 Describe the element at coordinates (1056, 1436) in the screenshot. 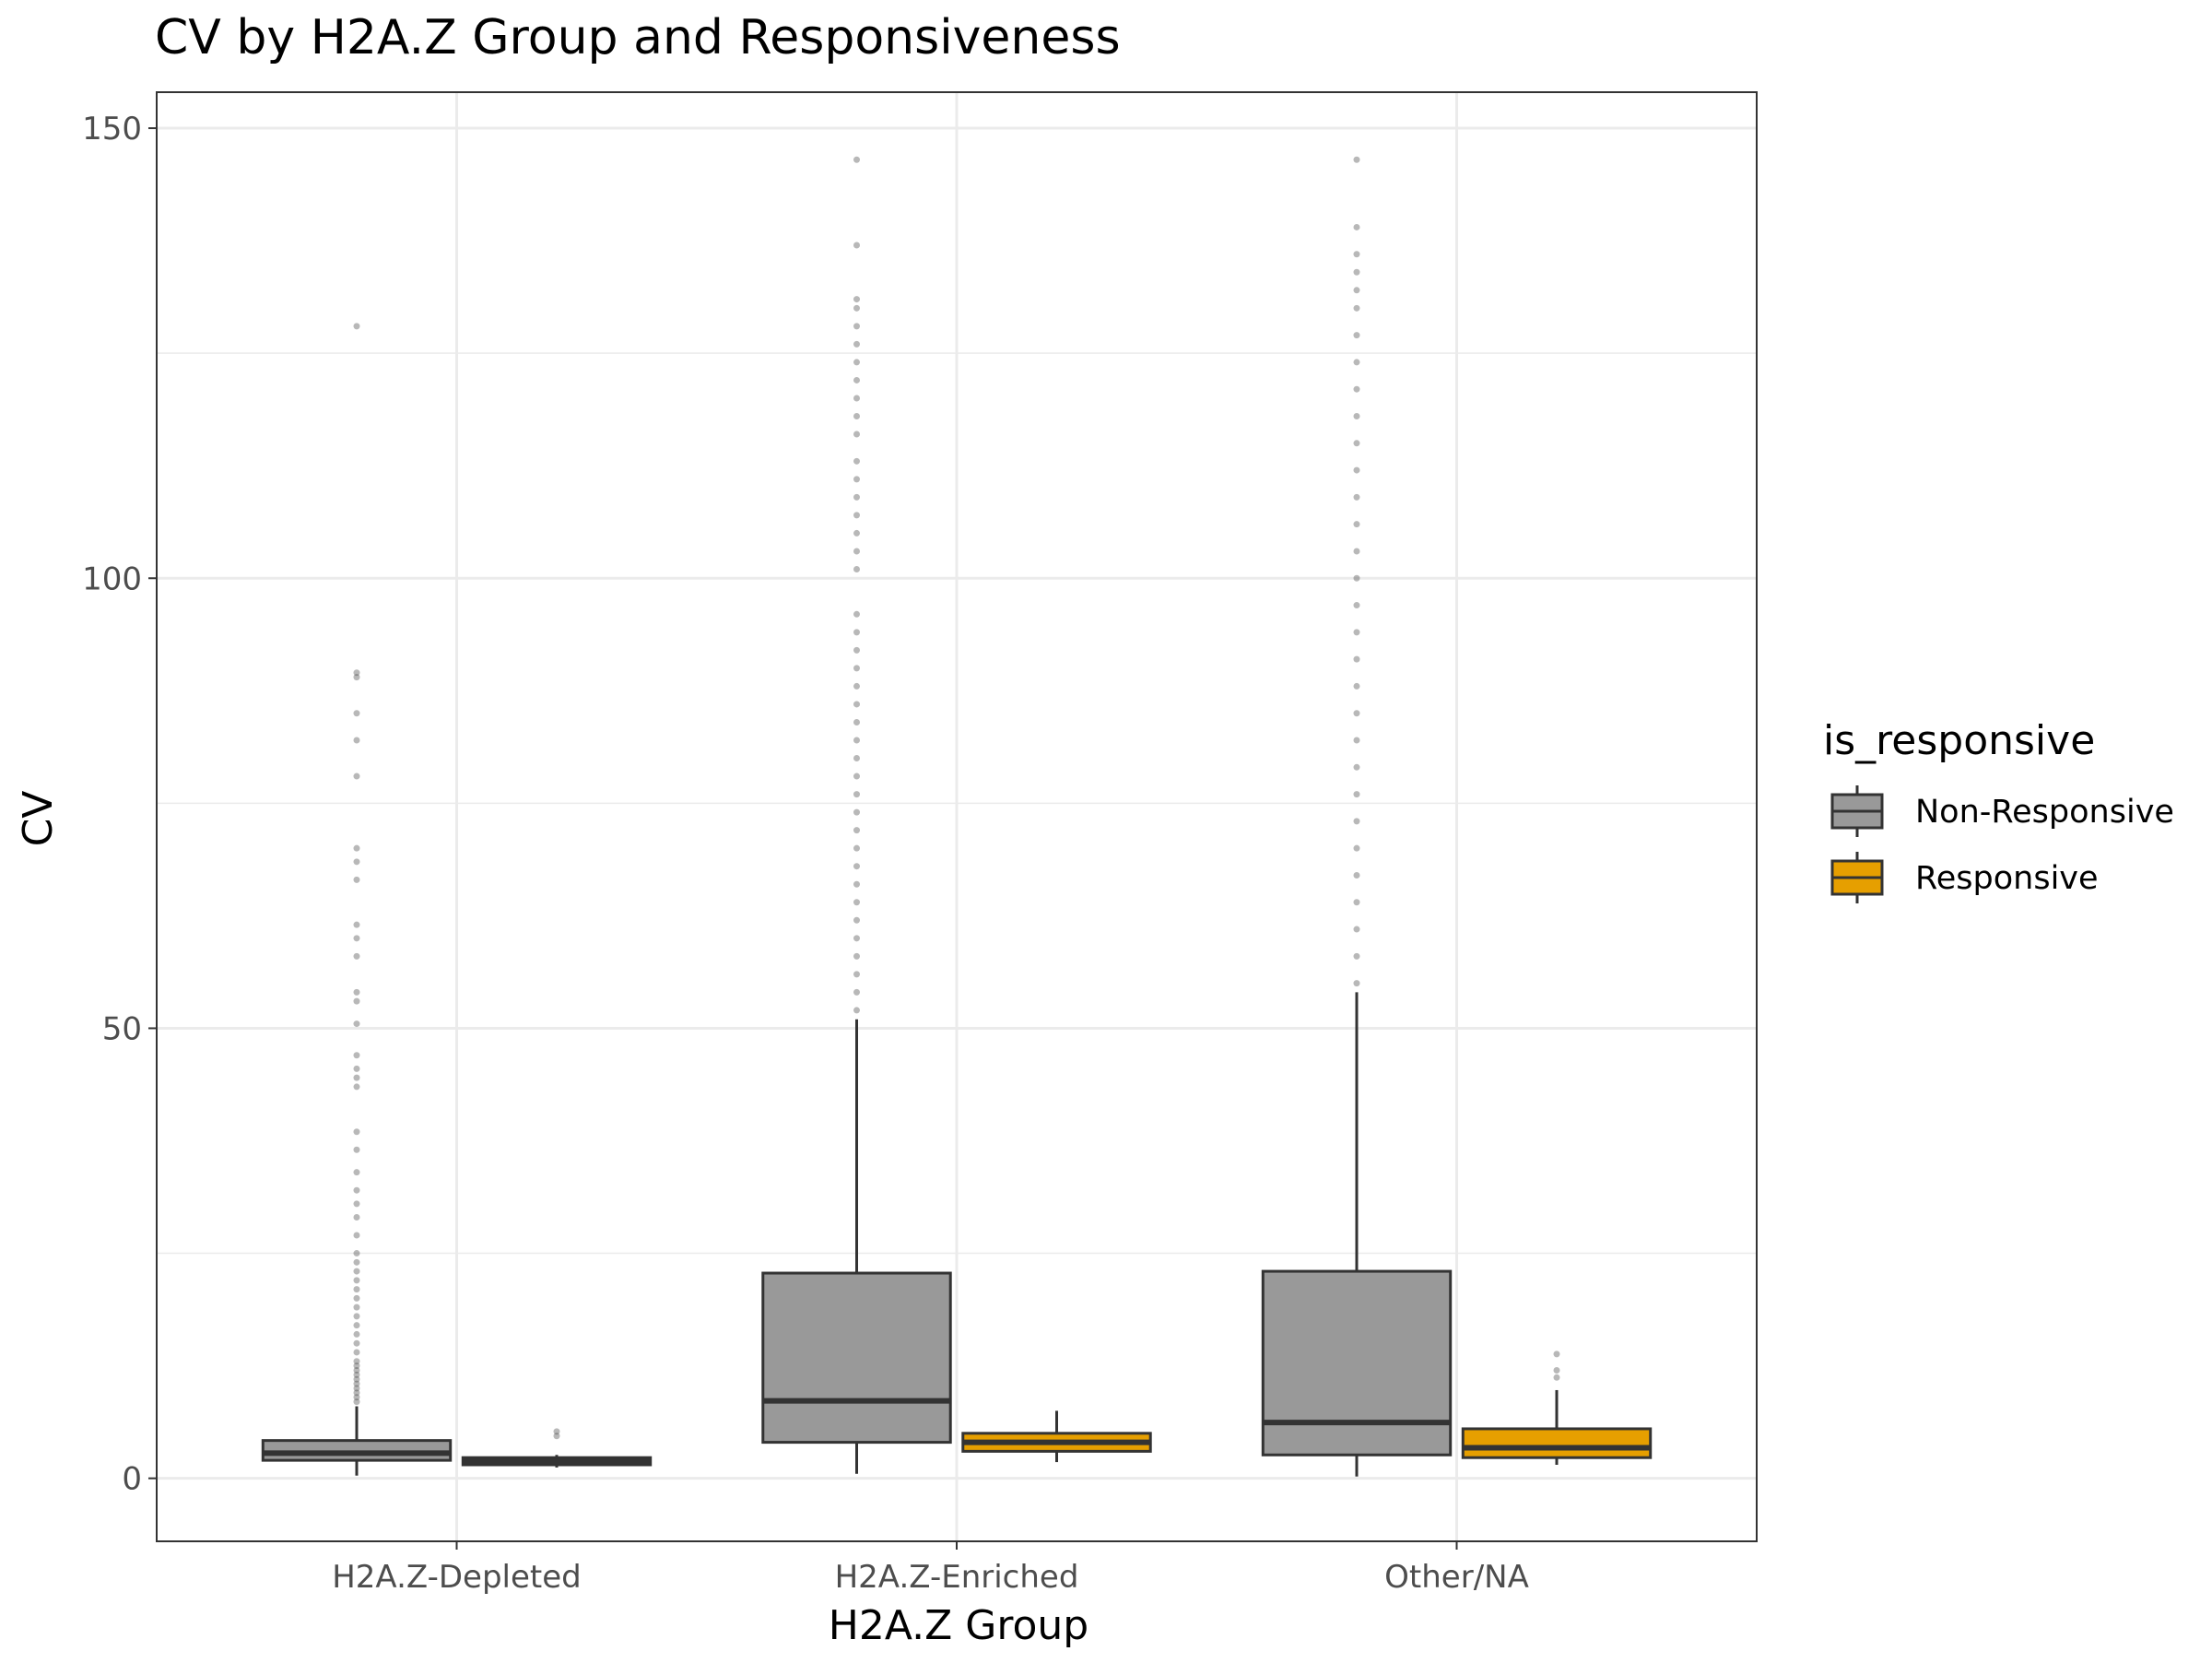

I see `box-responsive-h2a-z-enriched` at that location.